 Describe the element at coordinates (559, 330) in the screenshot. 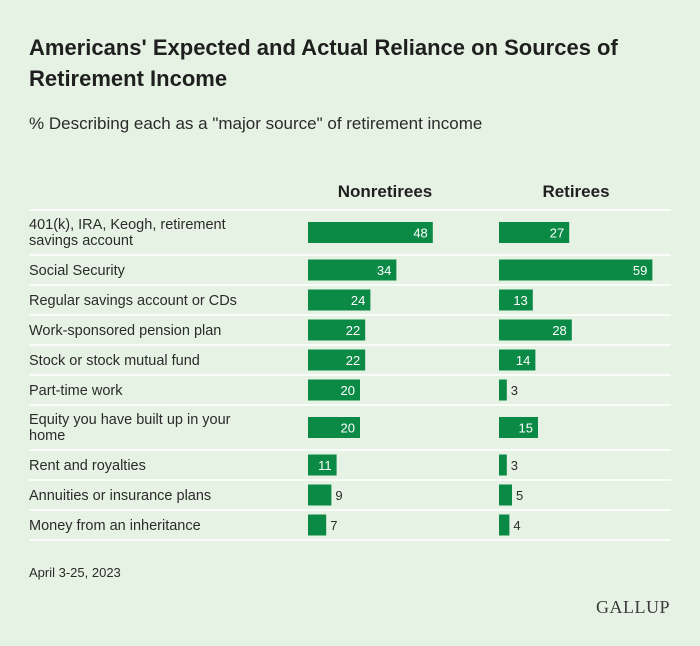

I see `data-label: 28` at that location.